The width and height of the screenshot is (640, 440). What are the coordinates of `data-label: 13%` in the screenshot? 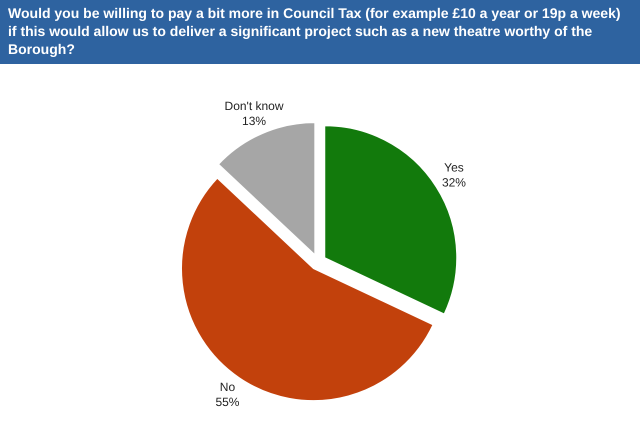 It's located at (254, 121).